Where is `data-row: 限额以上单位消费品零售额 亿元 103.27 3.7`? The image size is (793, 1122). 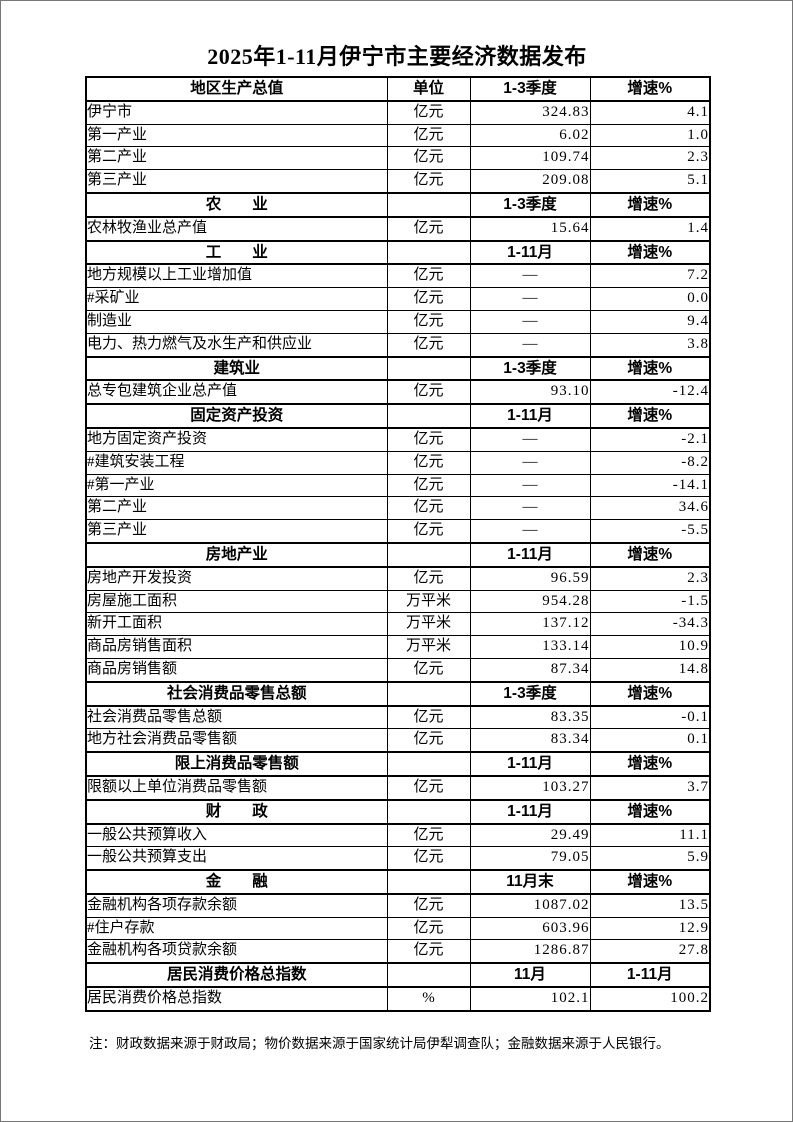 data-row: 限额以上单位消费品零售额 亿元 103.27 3.7 is located at coordinates (398, 788).